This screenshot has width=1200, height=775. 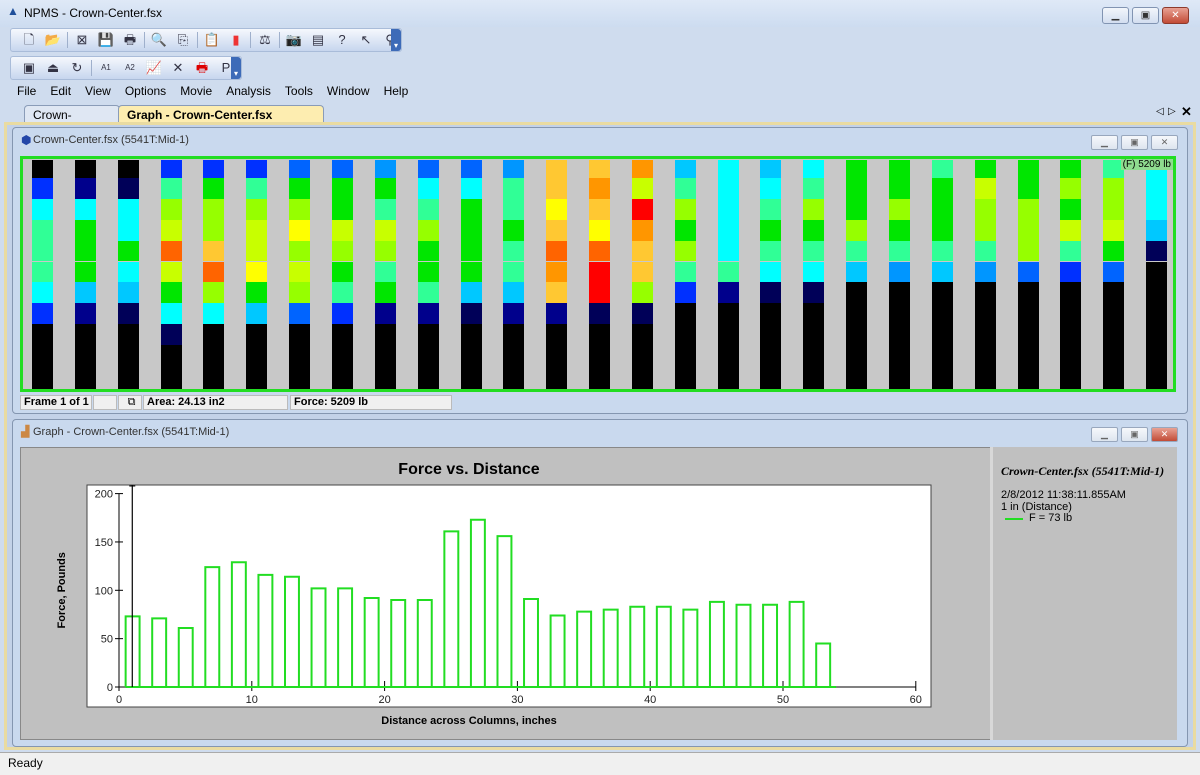 I want to click on heatmap-minimize-button: ▁, so click(x=1104, y=142).